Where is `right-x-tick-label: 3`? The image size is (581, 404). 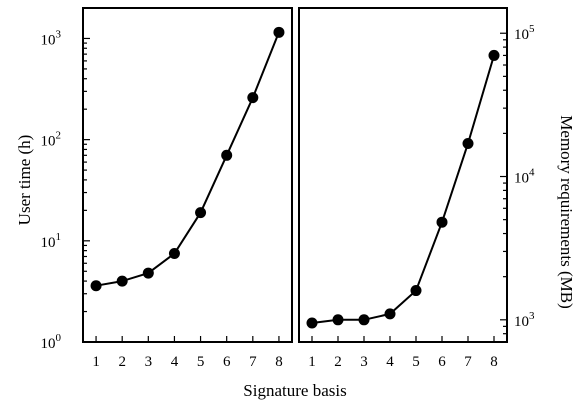
right-x-tick-label: 3 is located at coordinates (364, 362).